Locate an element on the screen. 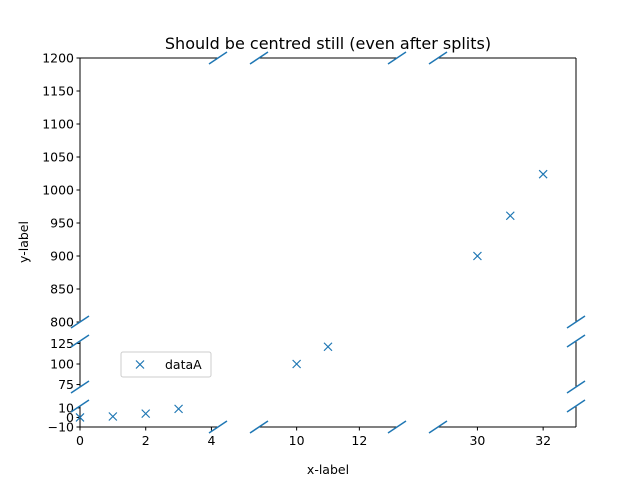 Image resolution: width=640 pixels, height=480 pixels. y-tick-label: 0 is located at coordinates (70, 417).